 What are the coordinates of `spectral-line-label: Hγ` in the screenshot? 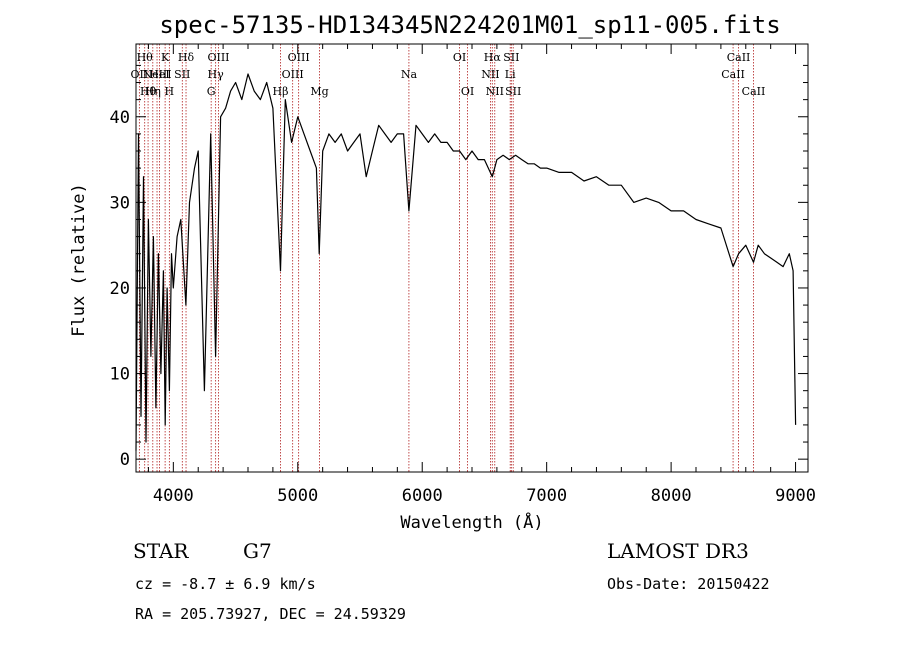 It's located at (216, 74).